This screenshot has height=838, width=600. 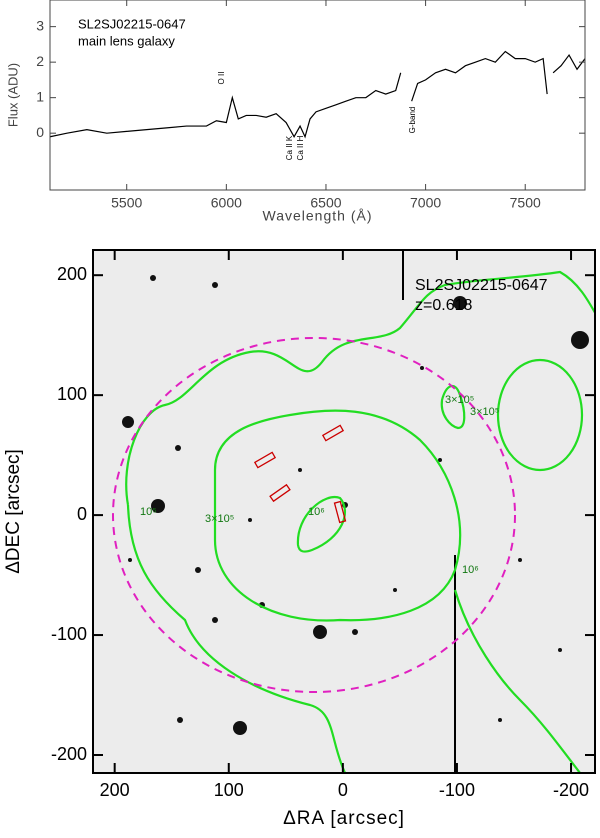 What do you see at coordinates (40, 96) in the screenshot?
I see `y-tick-label: 1` at bounding box center [40, 96].